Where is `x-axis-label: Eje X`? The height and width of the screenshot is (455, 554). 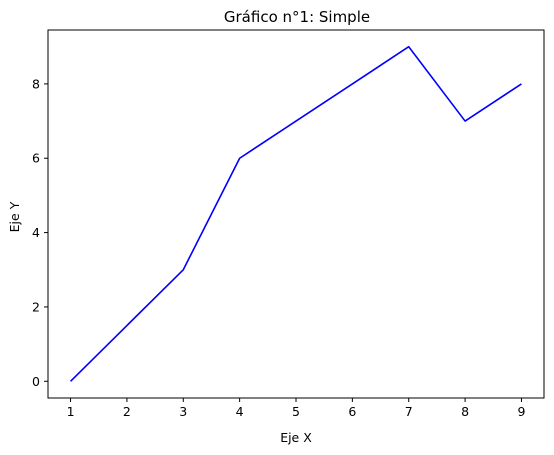
x-axis-label: Eje X is located at coordinates (296, 437).